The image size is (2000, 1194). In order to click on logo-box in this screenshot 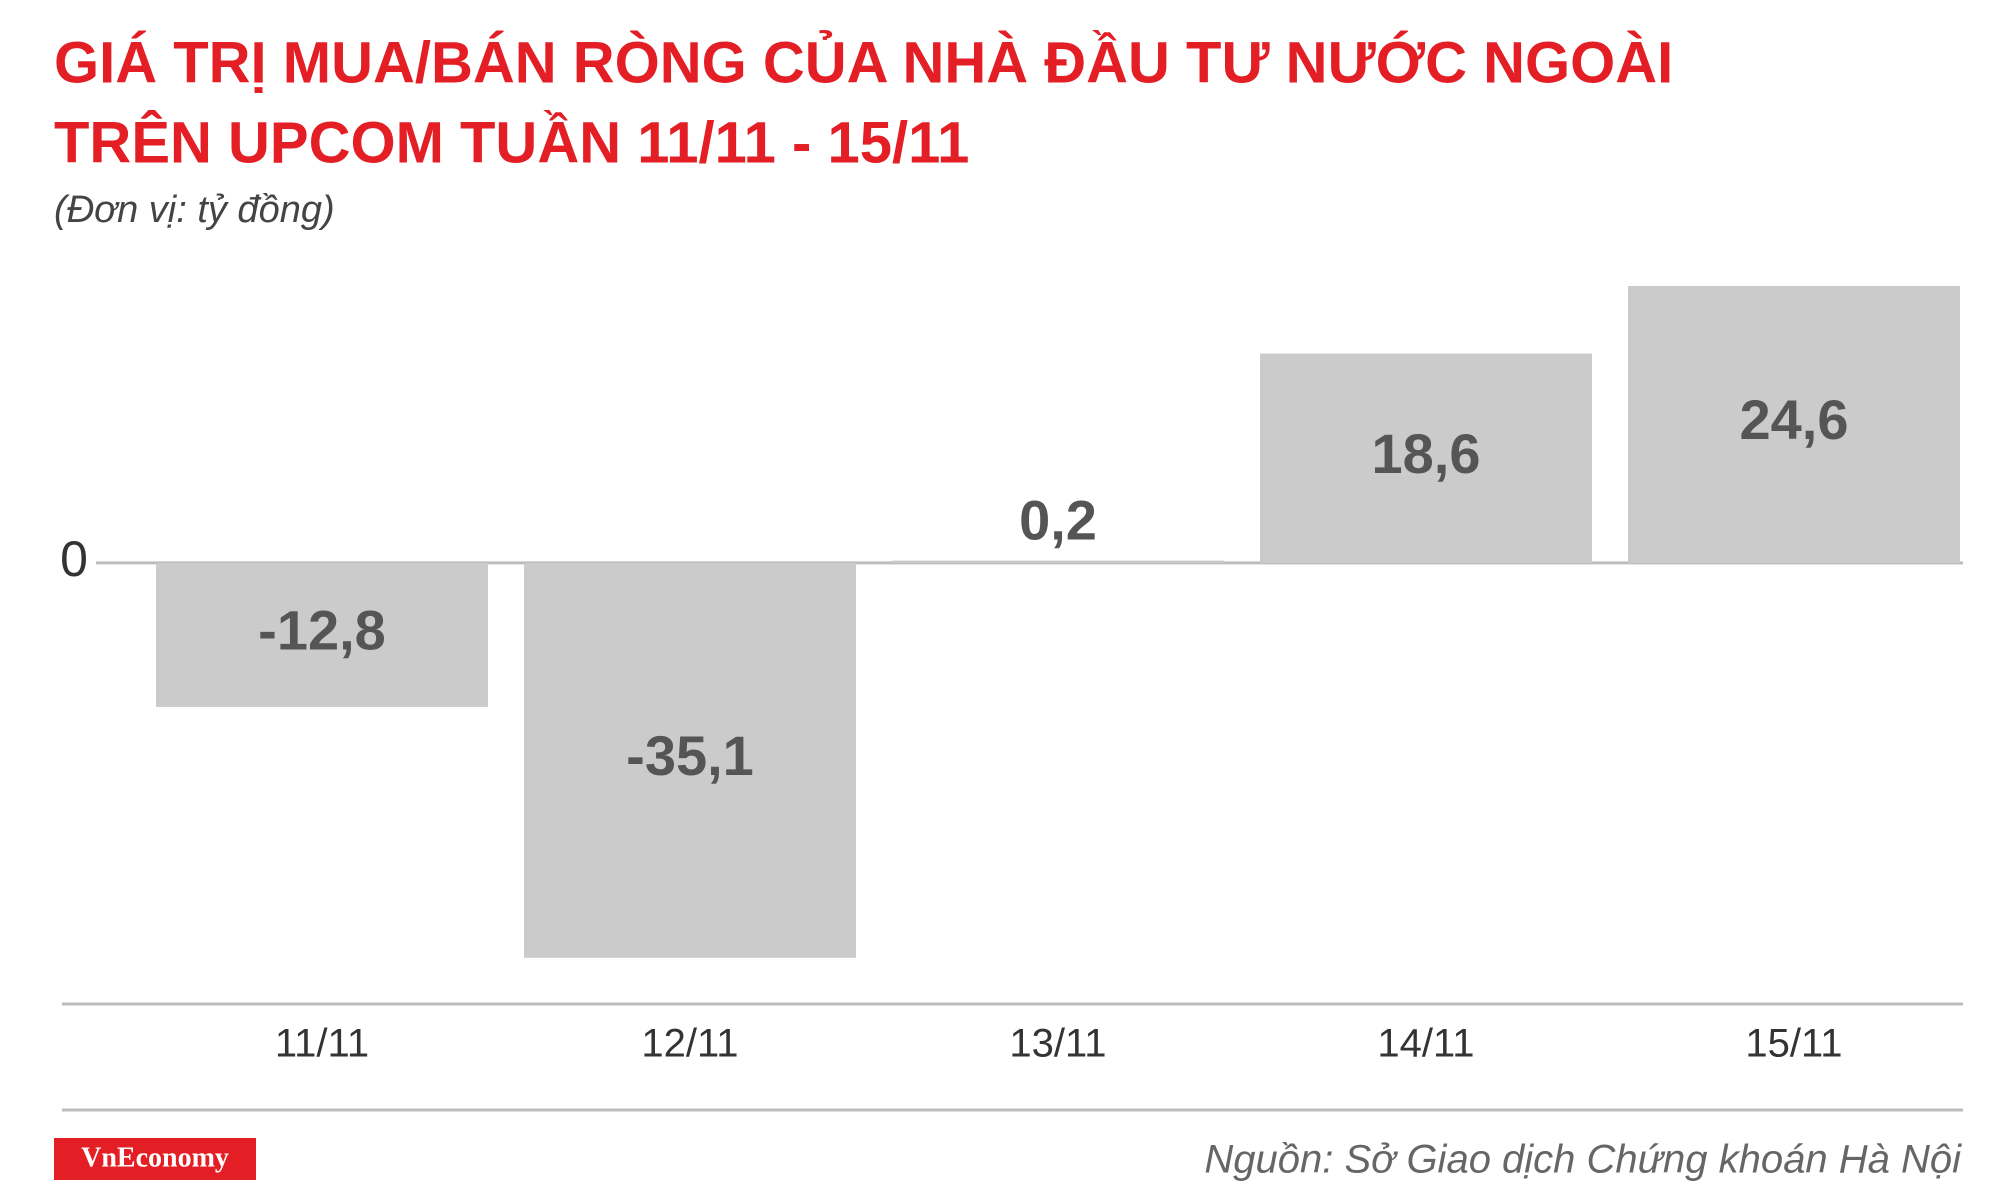, I will do `click(155, 1159)`.